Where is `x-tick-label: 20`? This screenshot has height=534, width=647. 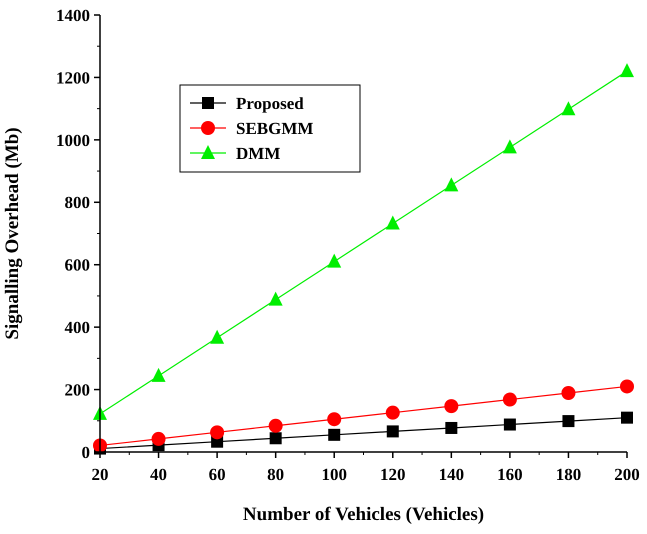
x-tick-label: 20 is located at coordinates (100, 474).